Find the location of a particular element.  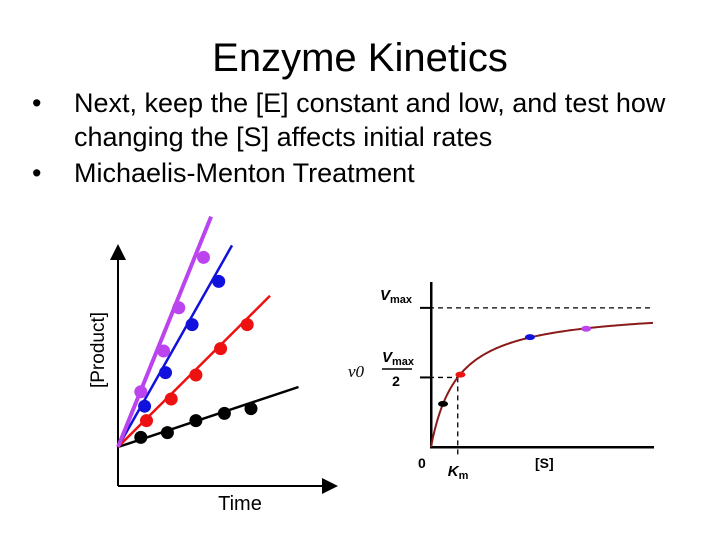

michaelis-menten-curve is located at coordinates (542, 384).